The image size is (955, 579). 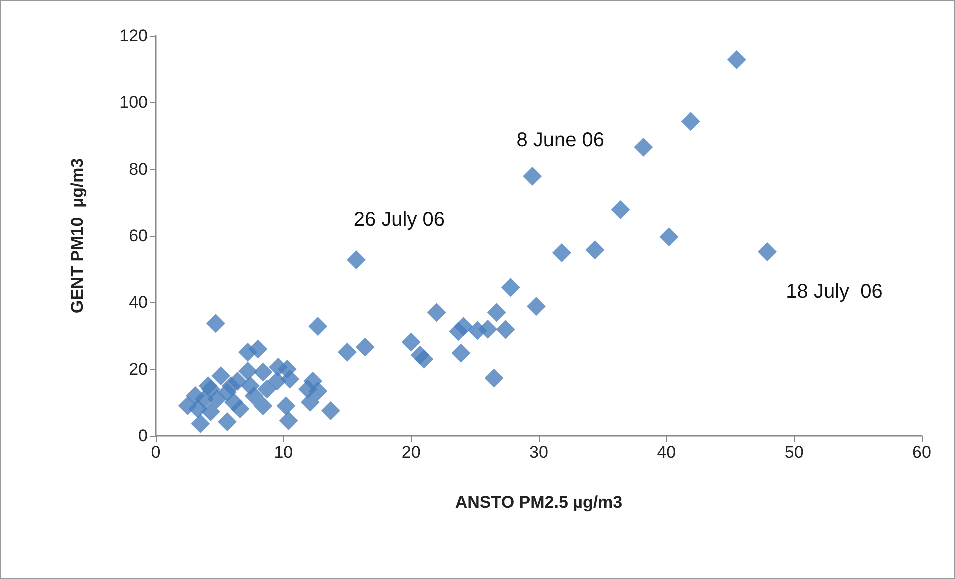 What do you see at coordinates (138, 302) in the screenshot?
I see `y-tick-label: 40` at bounding box center [138, 302].